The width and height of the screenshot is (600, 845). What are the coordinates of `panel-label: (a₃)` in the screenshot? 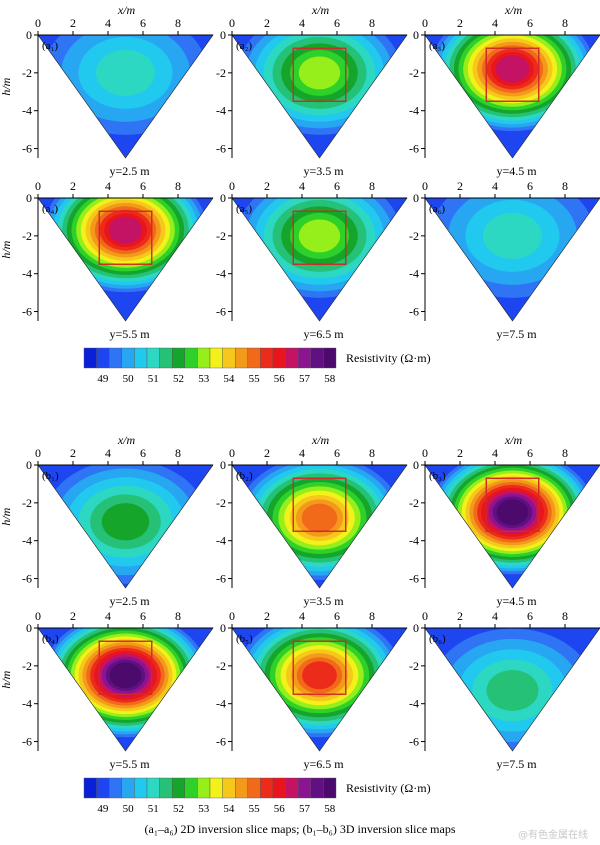 It's located at (437, 46).